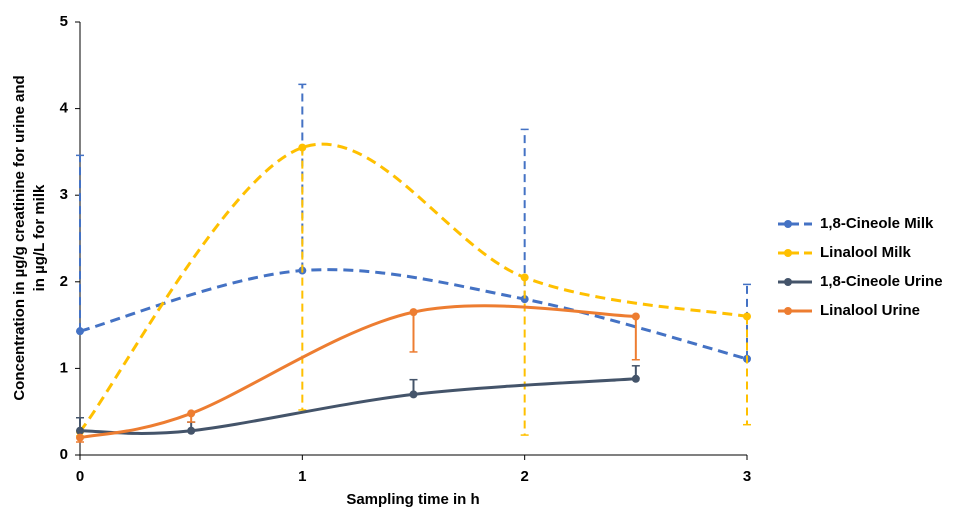 The image size is (970, 511). I want to click on x-axis-label: Sampling time in h, so click(412, 499).